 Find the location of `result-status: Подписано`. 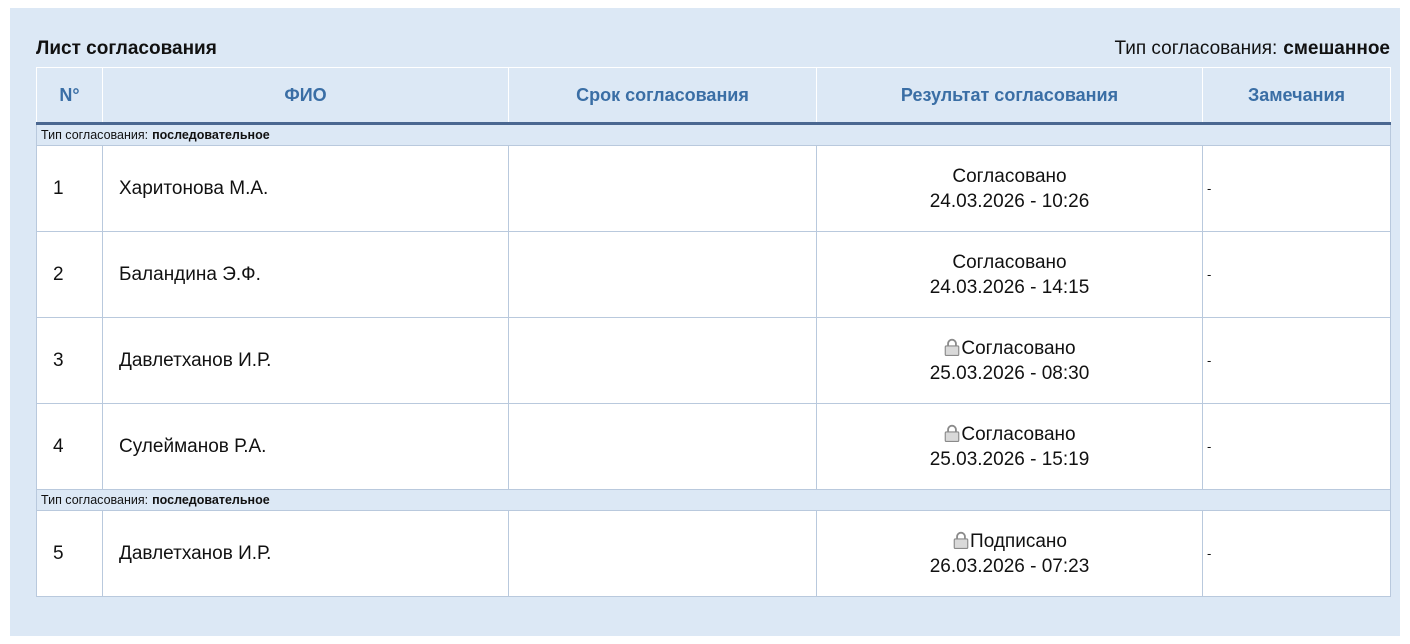

result-status: Подписано is located at coordinates (1018, 541).